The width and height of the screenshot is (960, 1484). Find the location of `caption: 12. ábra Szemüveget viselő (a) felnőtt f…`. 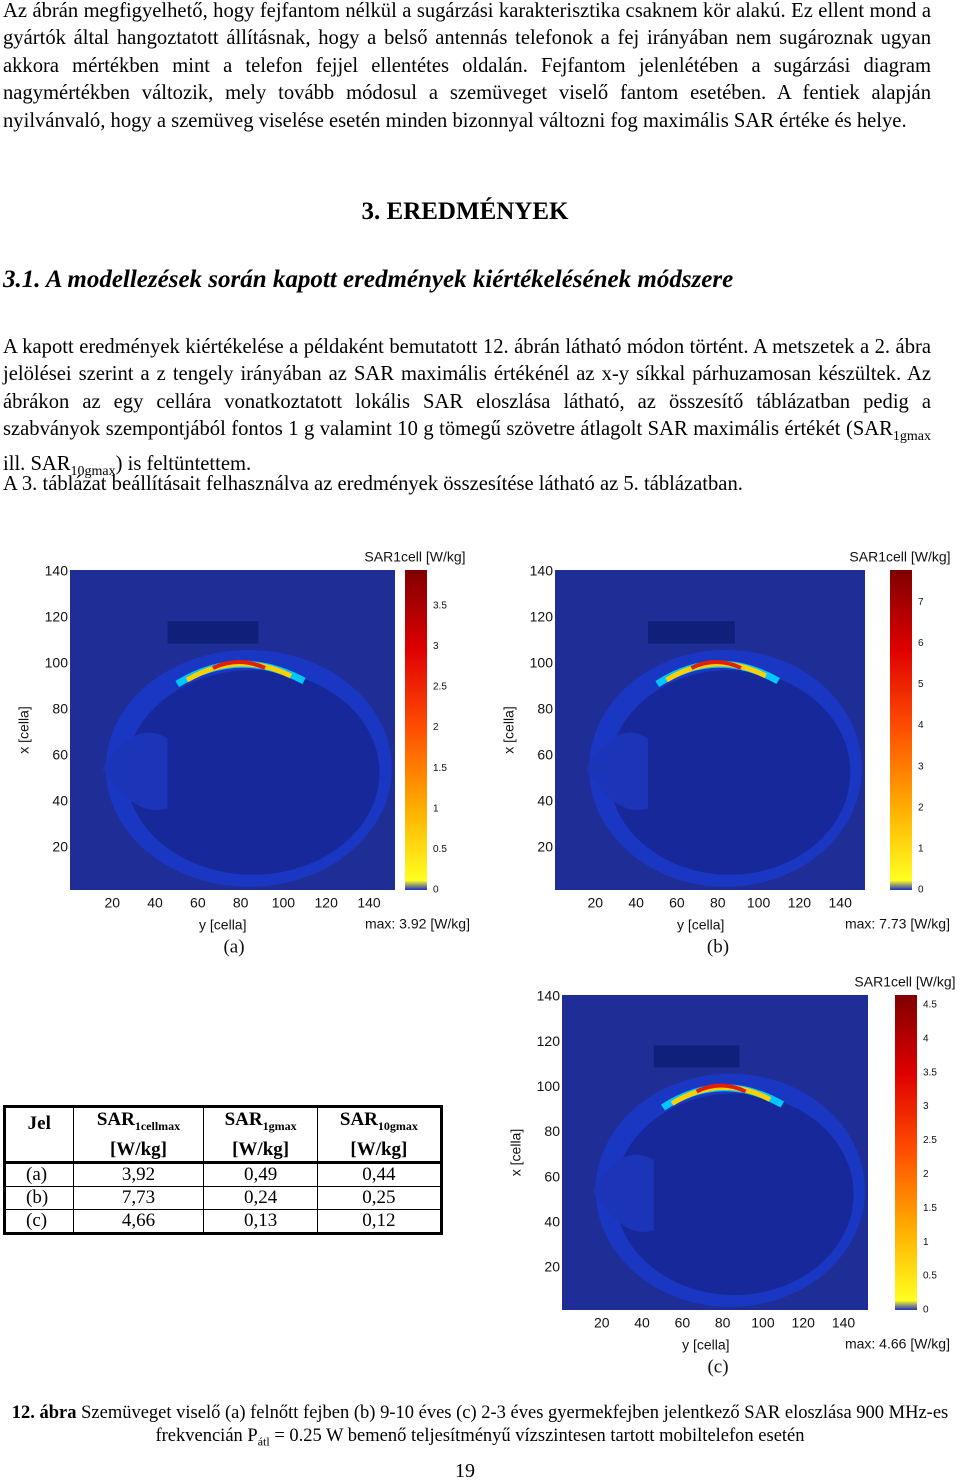

caption: 12. ábra Szemüveget viselő (a) felnőtt f… is located at coordinates (480, 1428).